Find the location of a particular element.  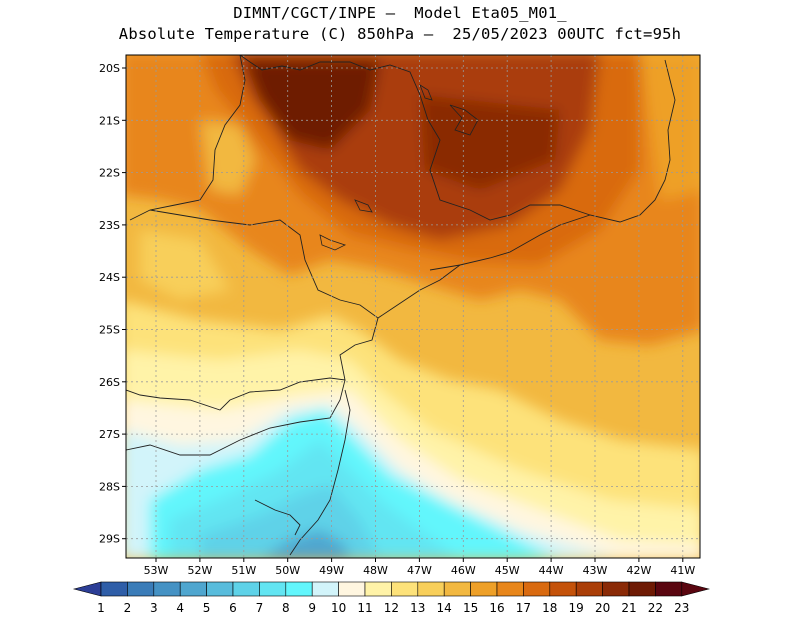

lon-label: 44W is located at coordinates (551, 570).